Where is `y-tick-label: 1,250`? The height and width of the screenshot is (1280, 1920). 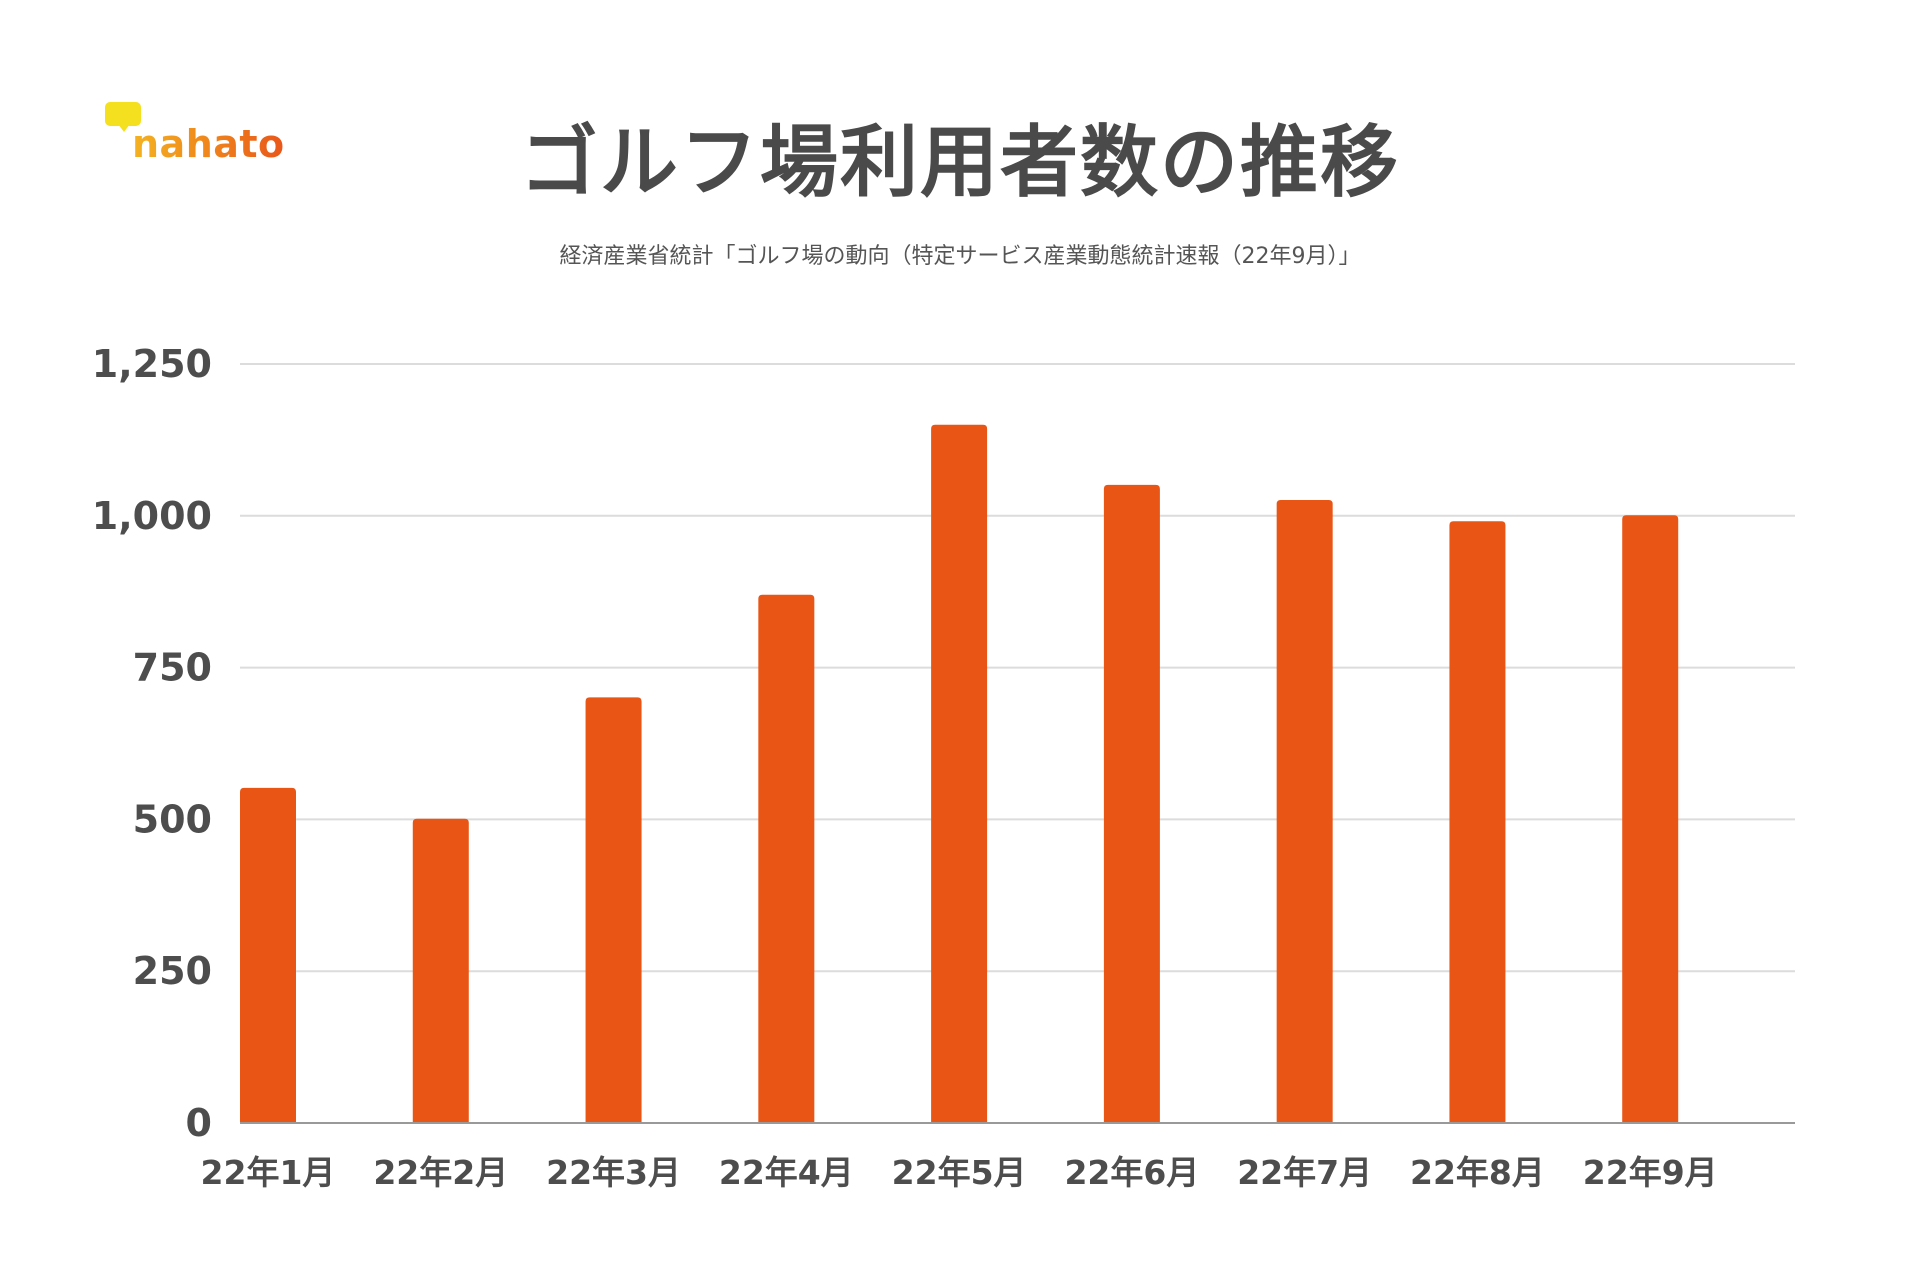
y-tick-label: 1,250 is located at coordinates (152, 364).